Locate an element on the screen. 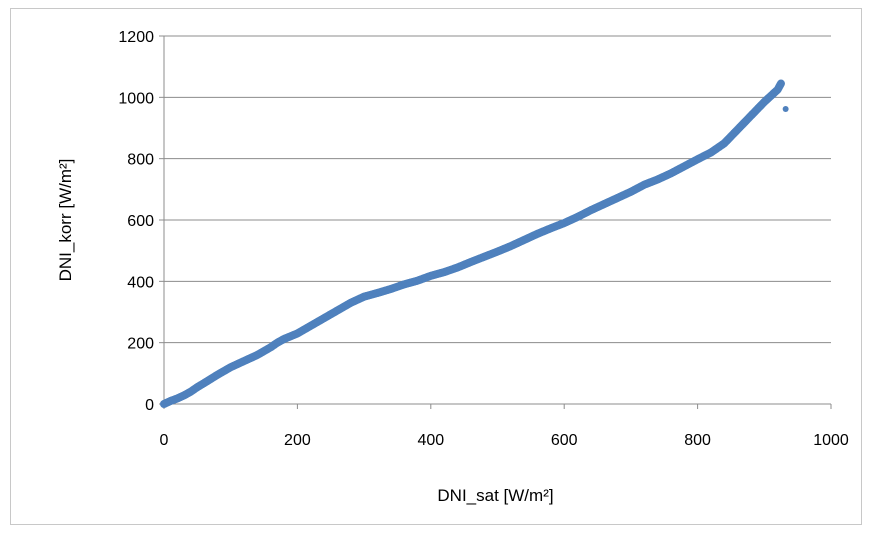  data-point is located at coordinates (780, 83).